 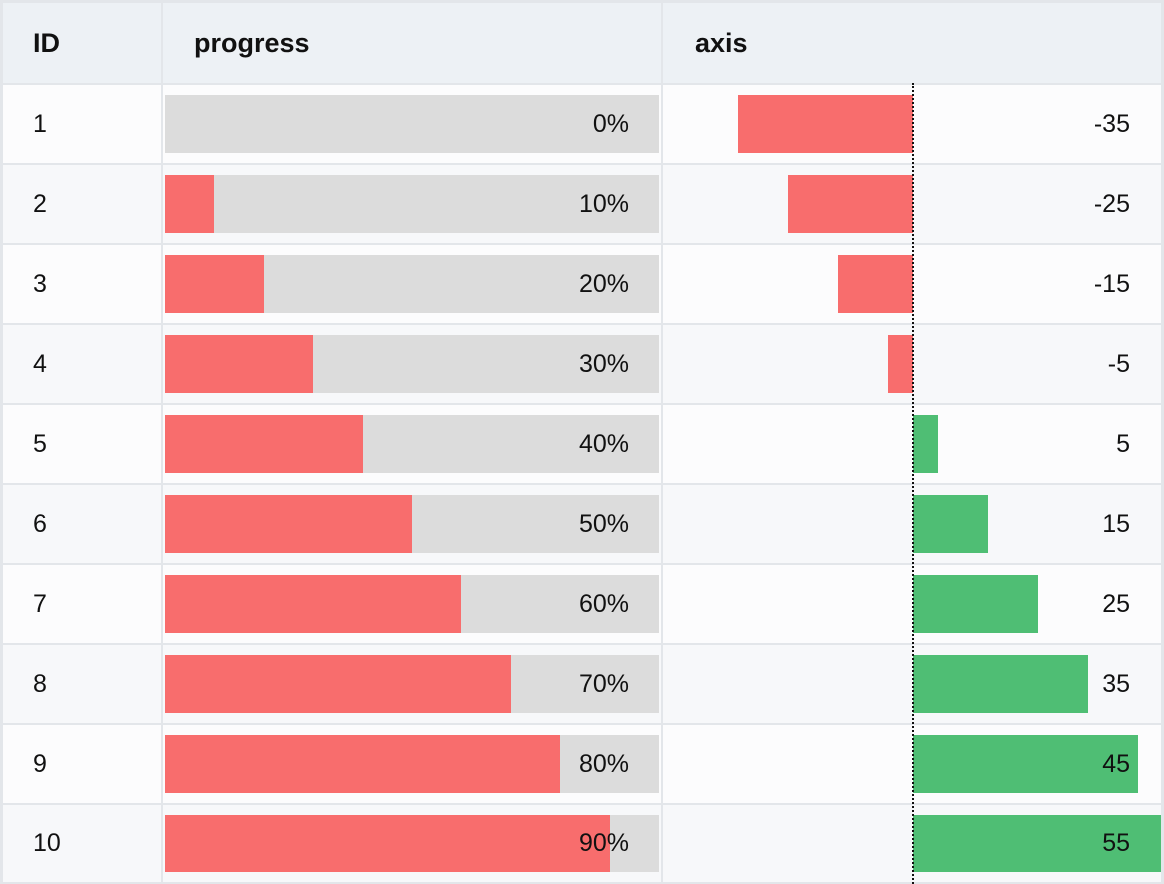 What do you see at coordinates (82, 684) in the screenshot?
I see `cell-id: 8` at bounding box center [82, 684].